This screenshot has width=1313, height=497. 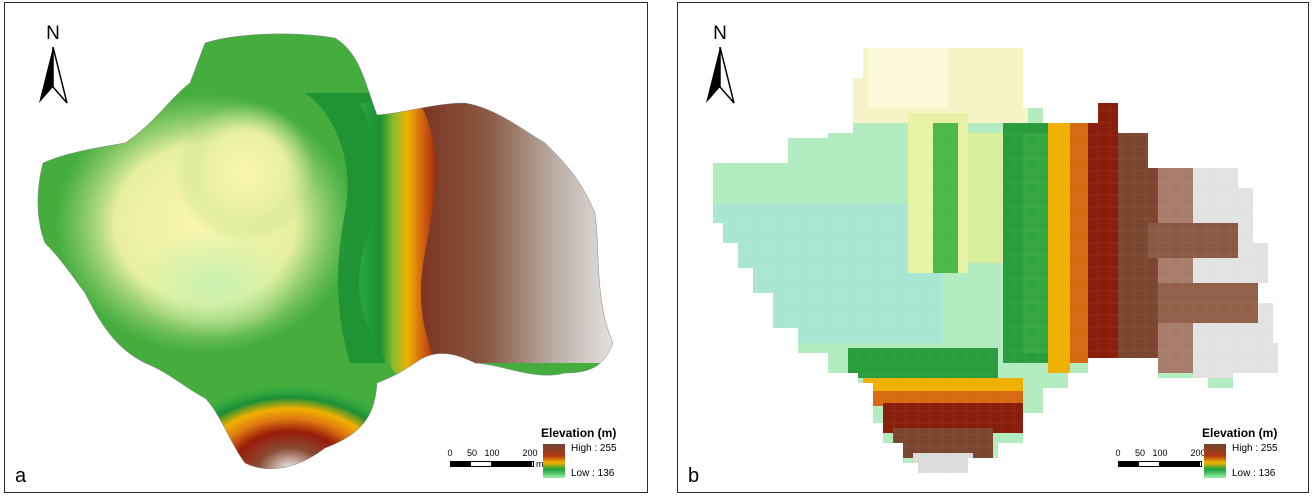 What do you see at coordinates (529, 453) in the screenshot?
I see `scale-tick: 200` at bounding box center [529, 453].